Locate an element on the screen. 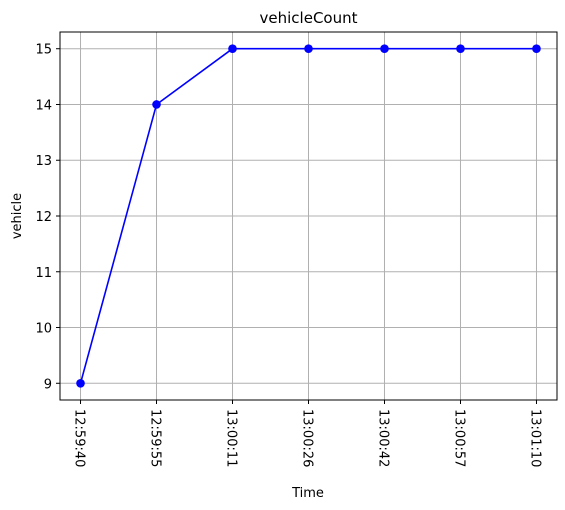  x-tick-label: 13:01:10 is located at coordinates (534, 438).